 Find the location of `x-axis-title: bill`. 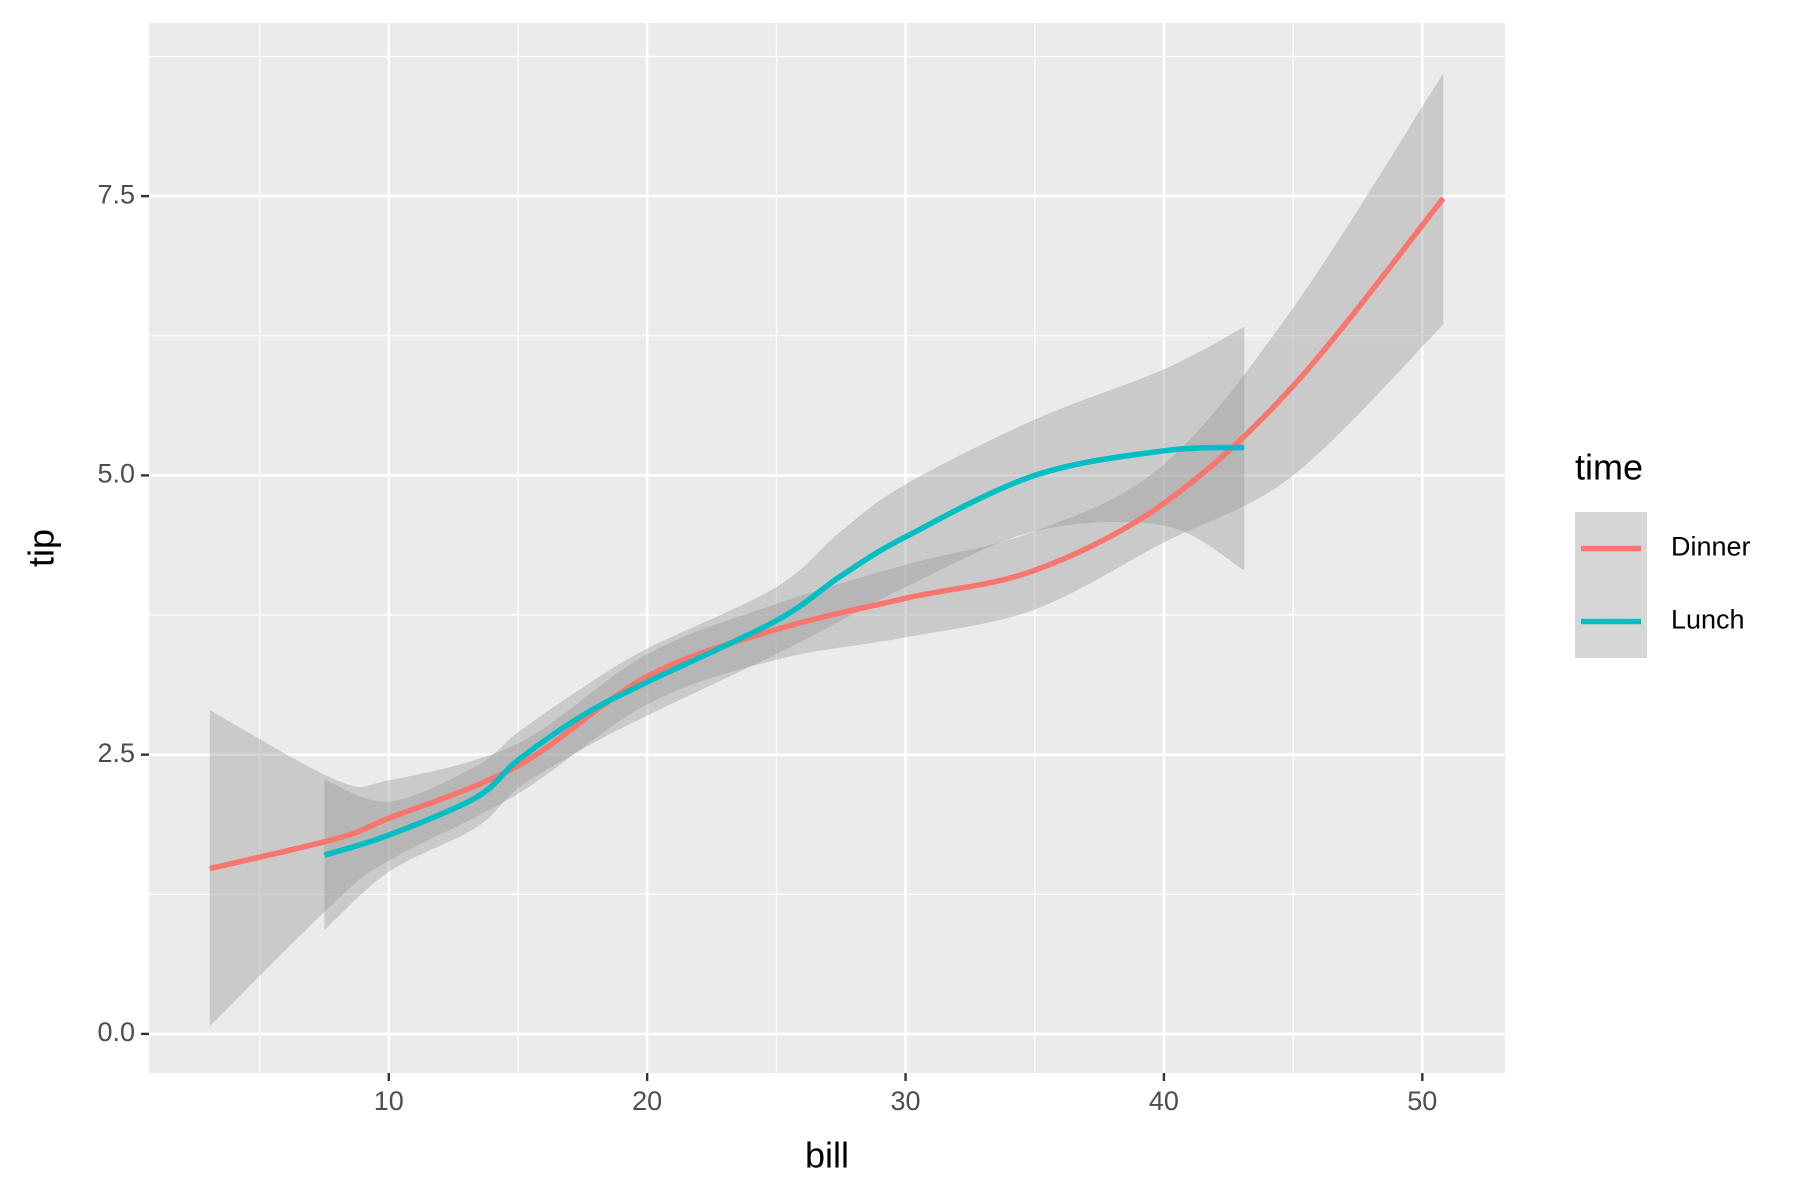

x-axis-title: bill is located at coordinates (827, 1155).